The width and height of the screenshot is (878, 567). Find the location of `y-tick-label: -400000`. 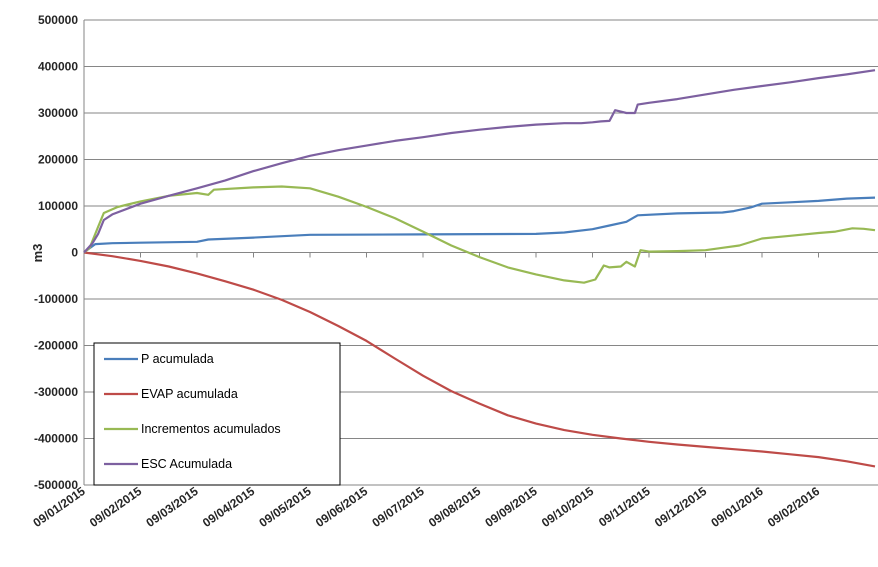

y-tick-label: -400000 is located at coordinates (56, 439).